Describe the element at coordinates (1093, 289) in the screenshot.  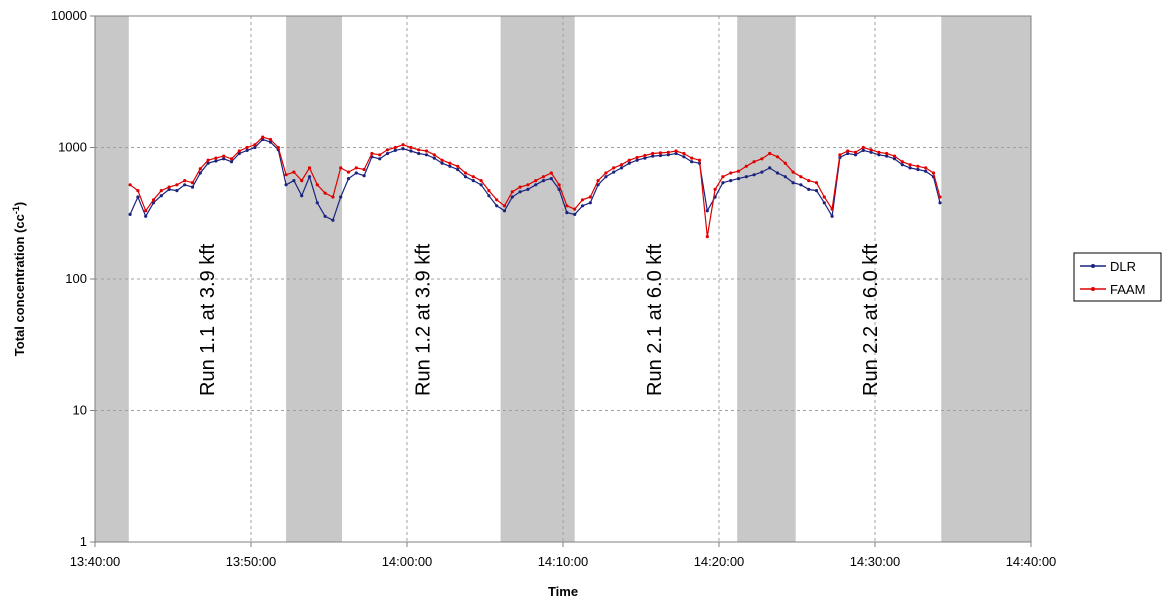
I see `legend-marker-faam` at that location.